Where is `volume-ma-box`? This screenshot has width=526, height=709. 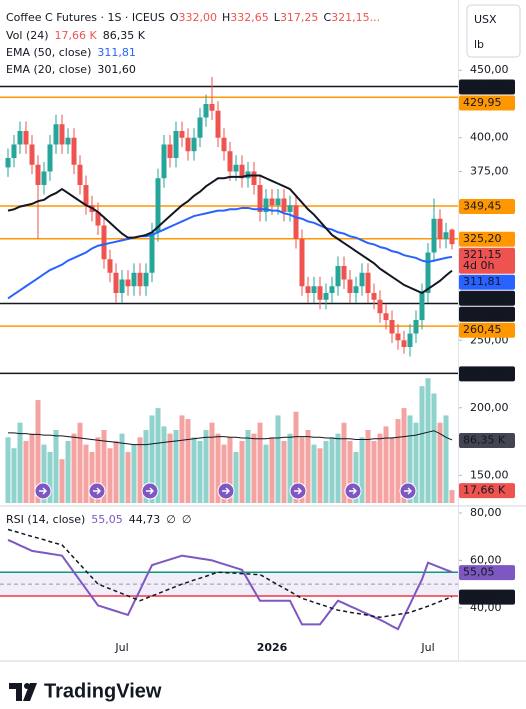 volume-ma-box is located at coordinates (487, 440).